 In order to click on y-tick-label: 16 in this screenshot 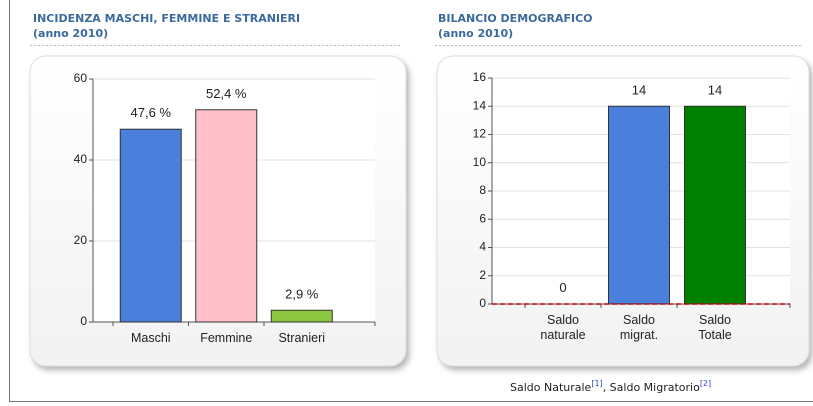, I will do `click(480, 77)`.